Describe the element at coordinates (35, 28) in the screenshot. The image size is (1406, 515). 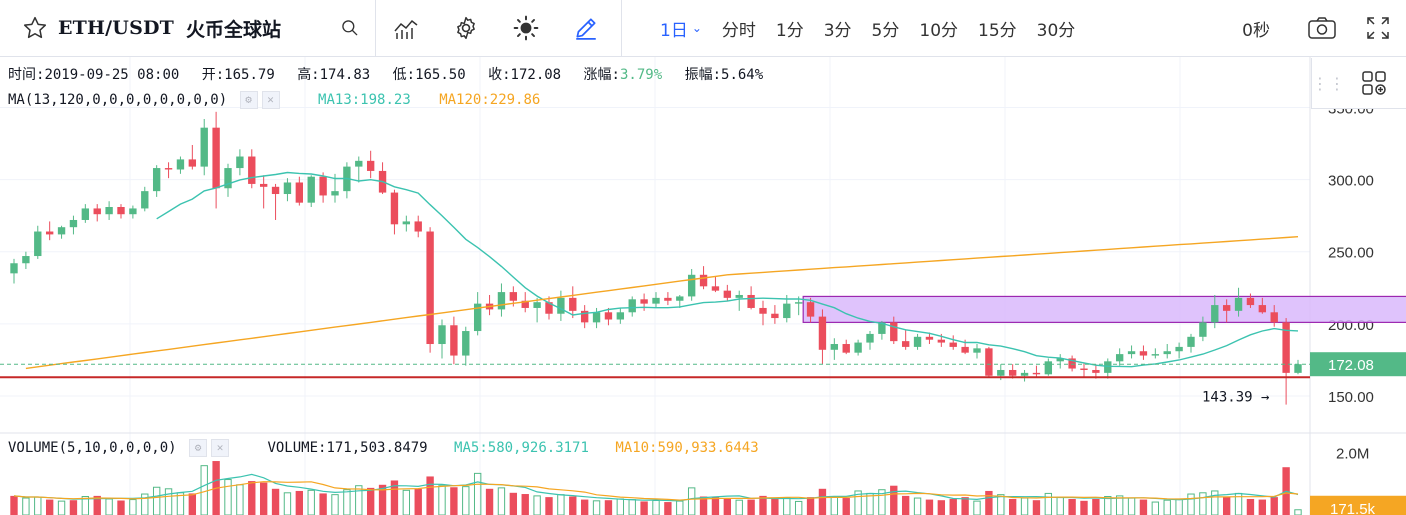
I see `star-icon` at that location.